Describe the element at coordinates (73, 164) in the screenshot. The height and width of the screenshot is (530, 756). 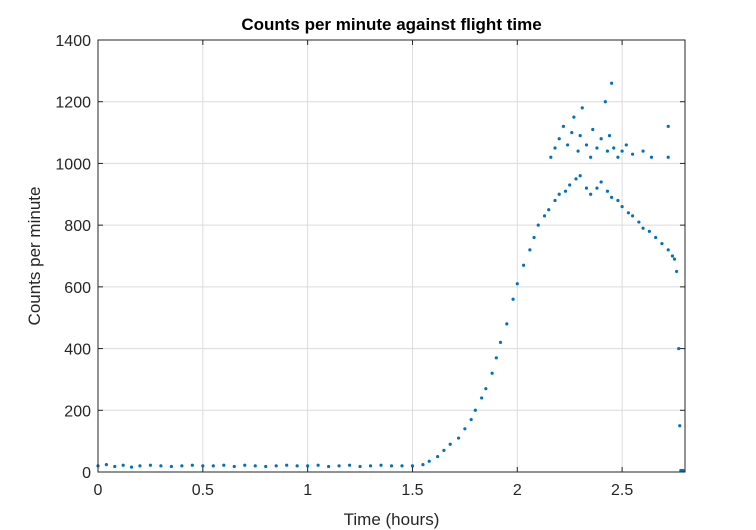
I see `y-tick-label: 1000` at that location.